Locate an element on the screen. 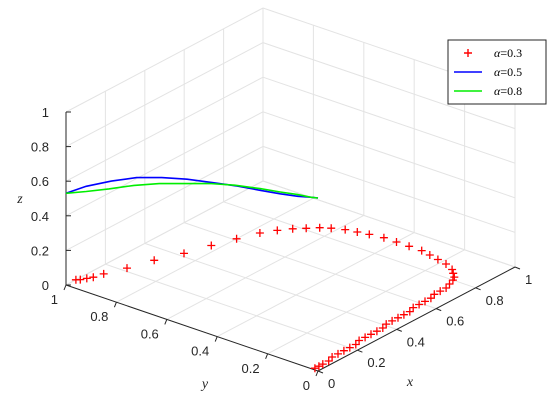 Image resolution: width=550 pixels, height=406 pixels. x-tick-label: 0.4 is located at coordinates (416, 341).